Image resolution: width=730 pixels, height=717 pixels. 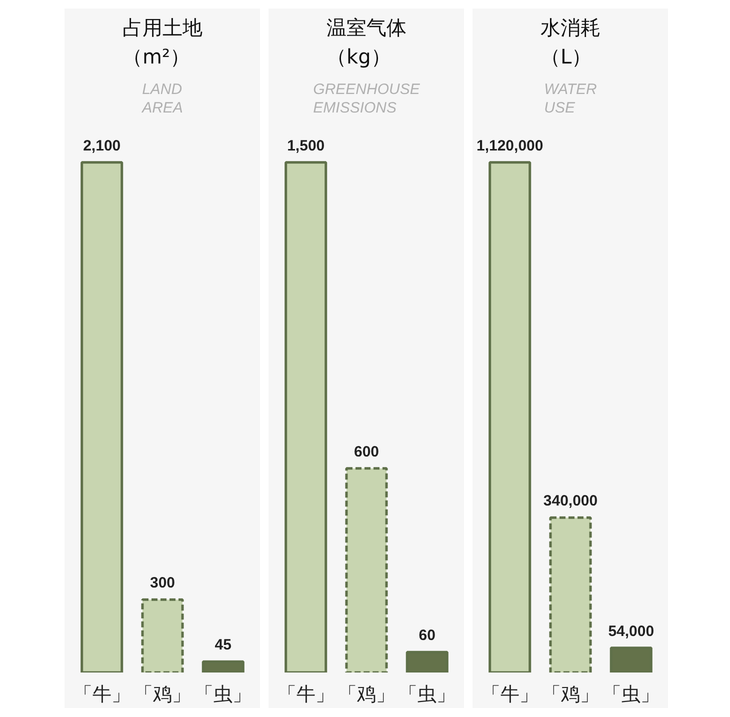 What do you see at coordinates (367, 451) in the screenshot?
I see `data-label: 600` at bounding box center [367, 451].